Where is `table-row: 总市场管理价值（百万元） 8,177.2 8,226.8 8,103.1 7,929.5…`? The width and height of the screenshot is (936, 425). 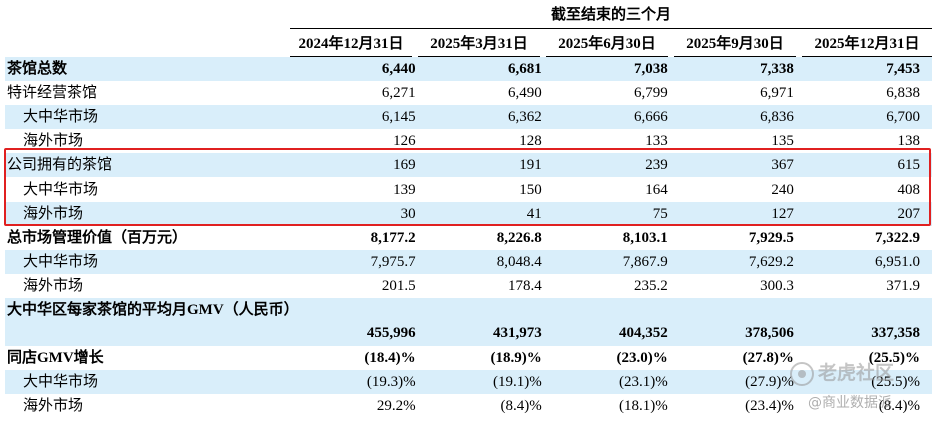
table-row: 总市场管理价值（百万元） 8,177.2 8,226.8 8,103.1 7,929.5… is located at coordinates (468, 238).